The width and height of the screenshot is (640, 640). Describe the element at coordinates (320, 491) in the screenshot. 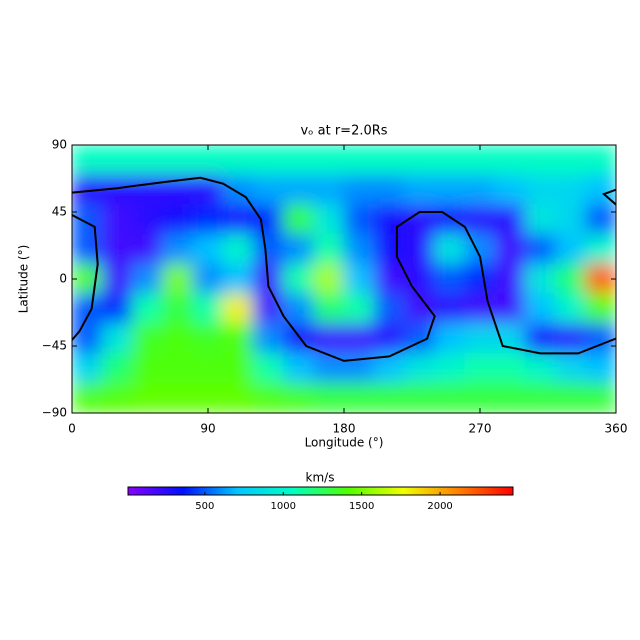

I see `colorbar` at that location.